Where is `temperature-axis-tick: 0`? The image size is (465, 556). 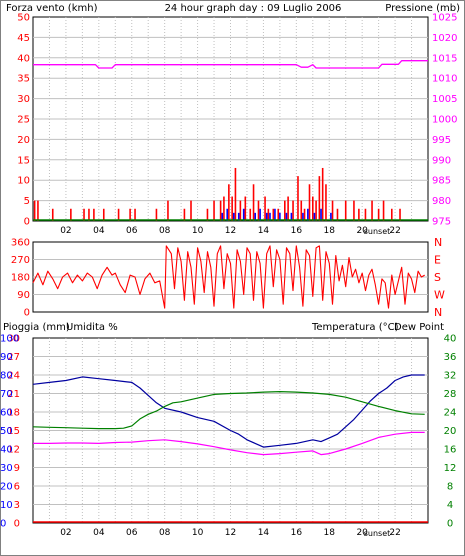 temperature-axis-tick: 0 is located at coordinates (450, 524).